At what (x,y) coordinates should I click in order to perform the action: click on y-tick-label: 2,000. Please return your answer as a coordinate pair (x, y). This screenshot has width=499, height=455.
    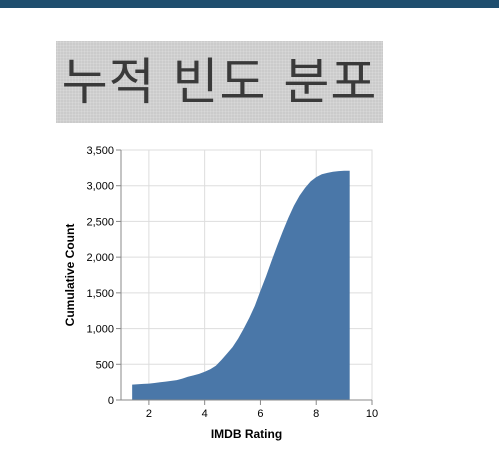
    Looking at the image, I should click on (100, 258).